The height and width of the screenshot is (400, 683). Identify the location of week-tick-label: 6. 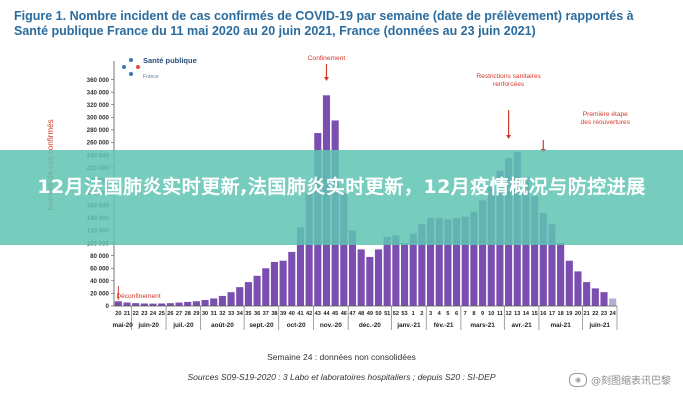
(456, 314).